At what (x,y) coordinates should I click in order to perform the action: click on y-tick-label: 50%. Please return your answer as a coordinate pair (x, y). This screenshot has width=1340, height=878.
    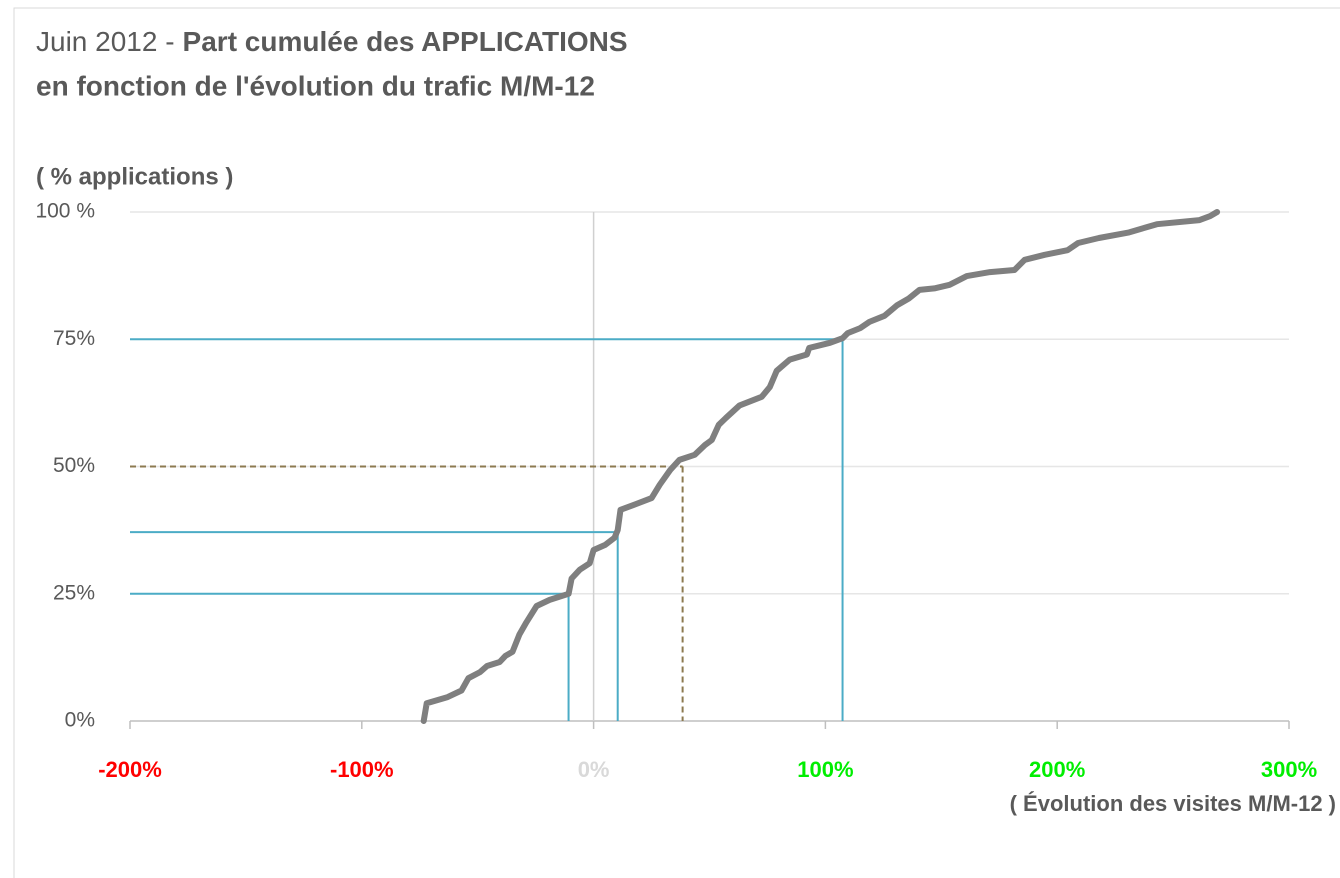
    Looking at the image, I should click on (74, 465).